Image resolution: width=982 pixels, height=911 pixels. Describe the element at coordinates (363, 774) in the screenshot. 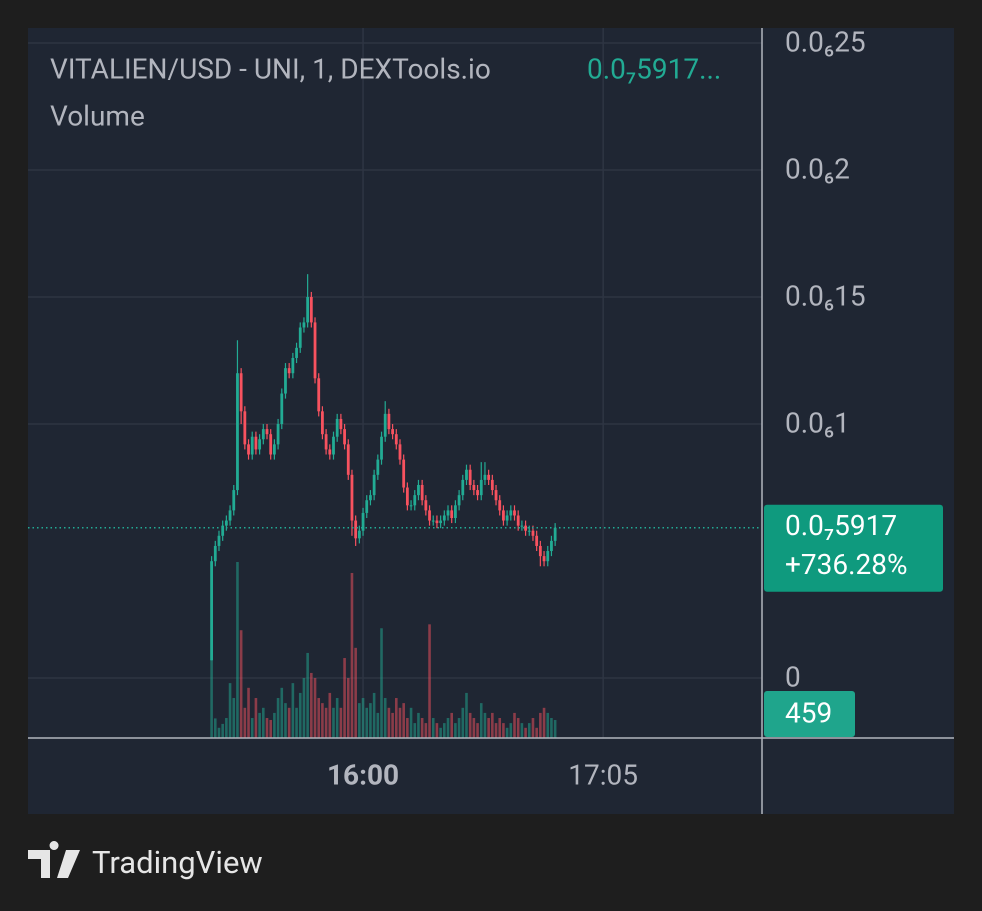

I see `x-tick-label: 16:00` at that location.